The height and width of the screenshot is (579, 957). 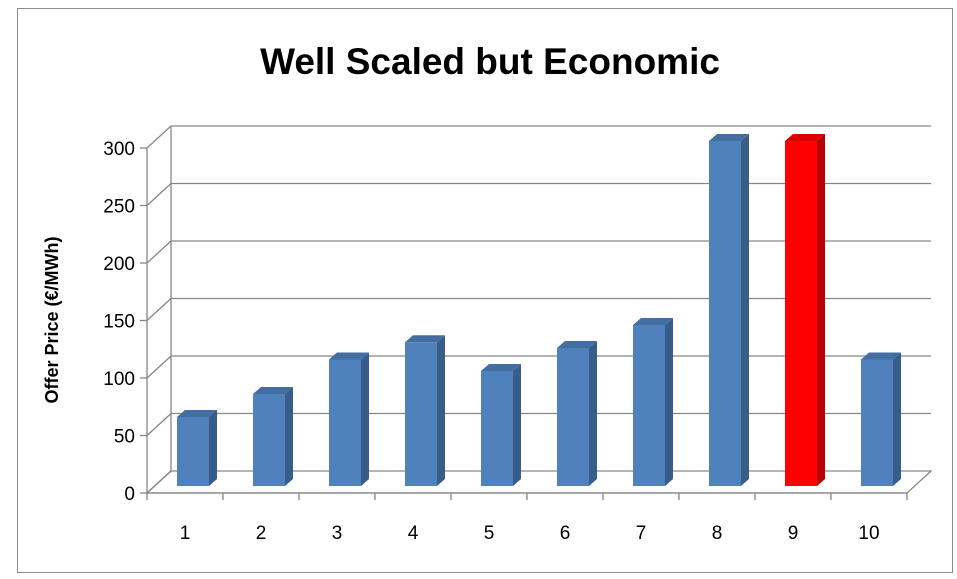 What do you see at coordinates (565, 533) in the screenshot?
I see `x-tick-label: 6` at bounding box center [565, 533].